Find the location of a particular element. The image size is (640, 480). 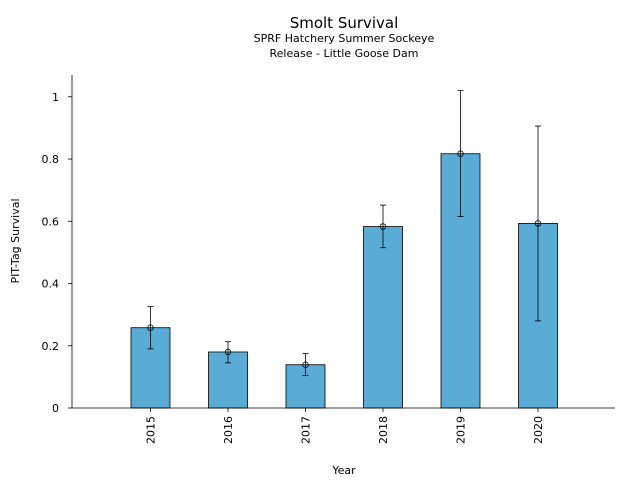

y-tick-label: 0 is located at coordinates (55, 408).